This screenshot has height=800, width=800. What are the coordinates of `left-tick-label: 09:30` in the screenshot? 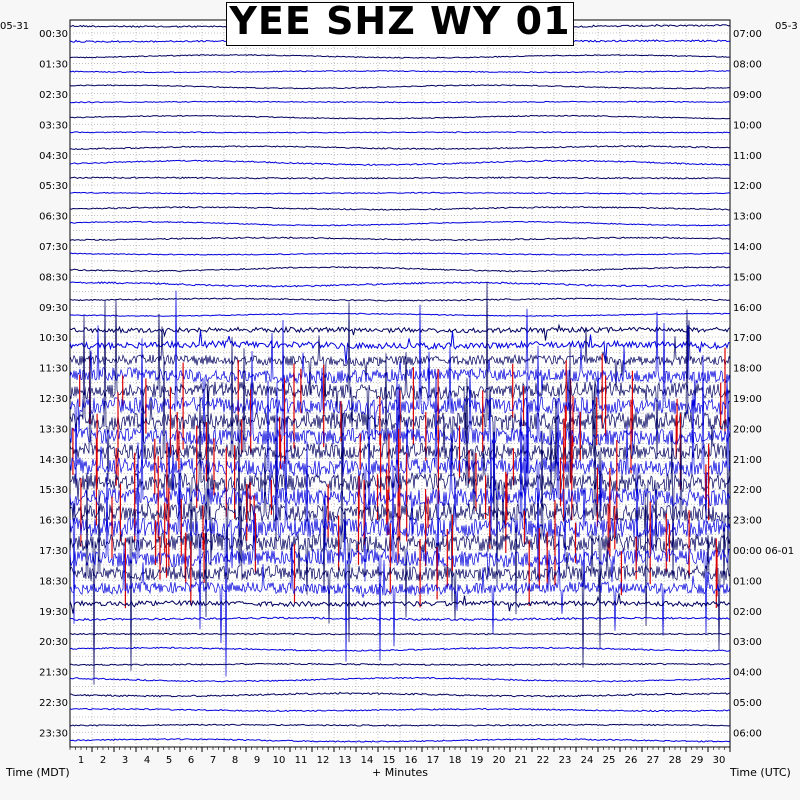 It's located at (53, 308).